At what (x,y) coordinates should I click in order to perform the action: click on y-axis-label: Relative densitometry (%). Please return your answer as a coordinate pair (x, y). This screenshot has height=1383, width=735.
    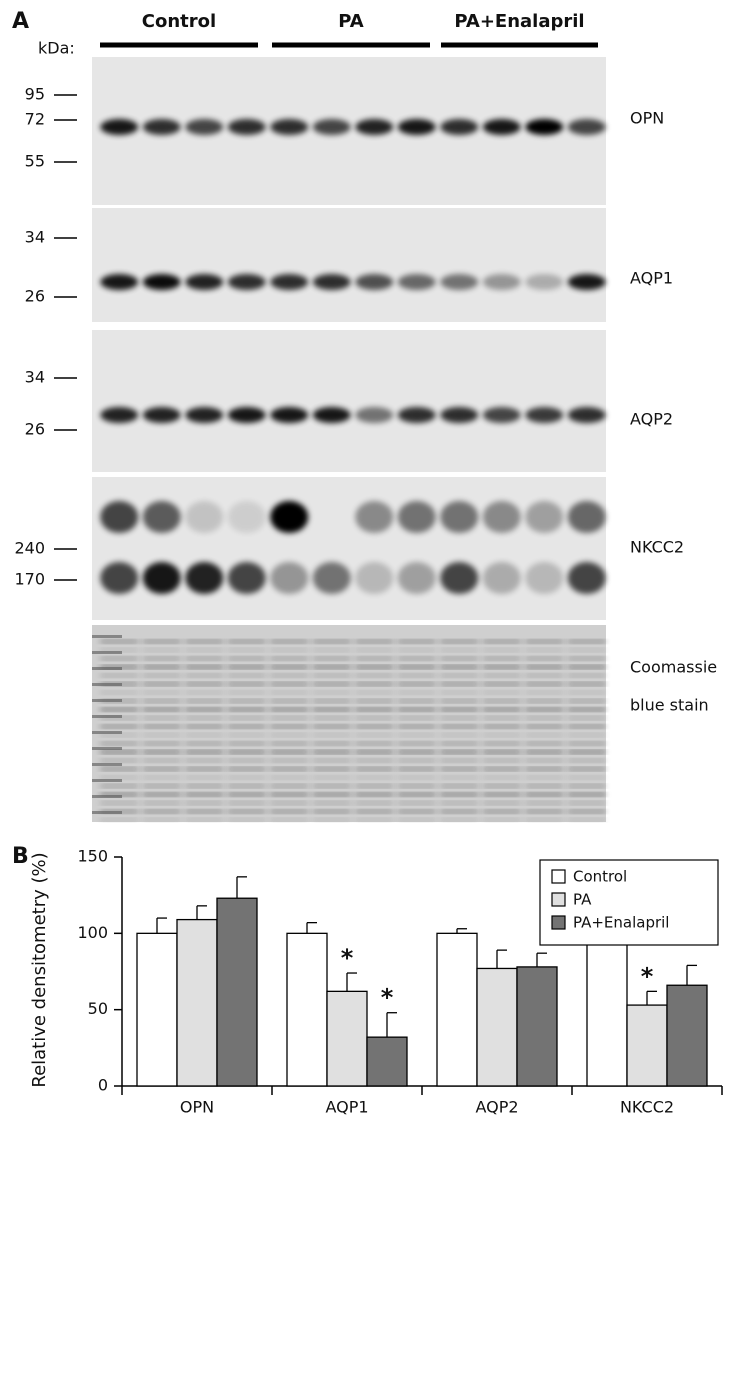
    Looking at the image, I should click on (39, 969).